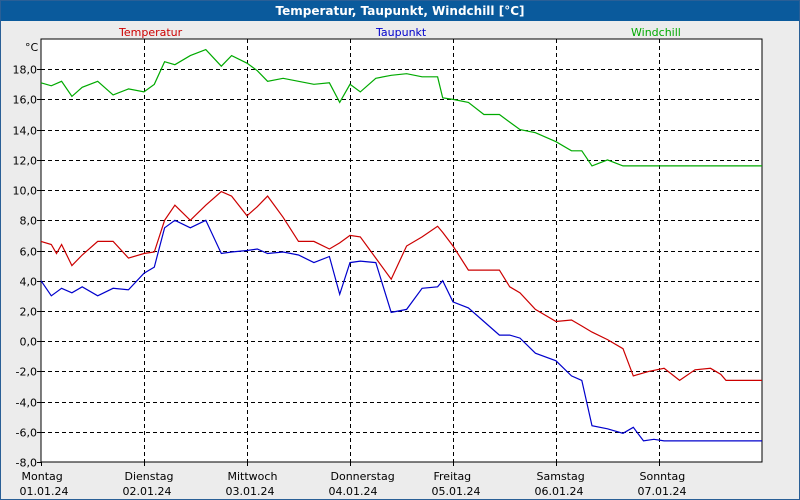 This screenshot has width=800, height=500. What do you see at coordinates (29, 312) in the screenshot?
I see `y-tick-label: 2,0` at bounding box center [29, 312].